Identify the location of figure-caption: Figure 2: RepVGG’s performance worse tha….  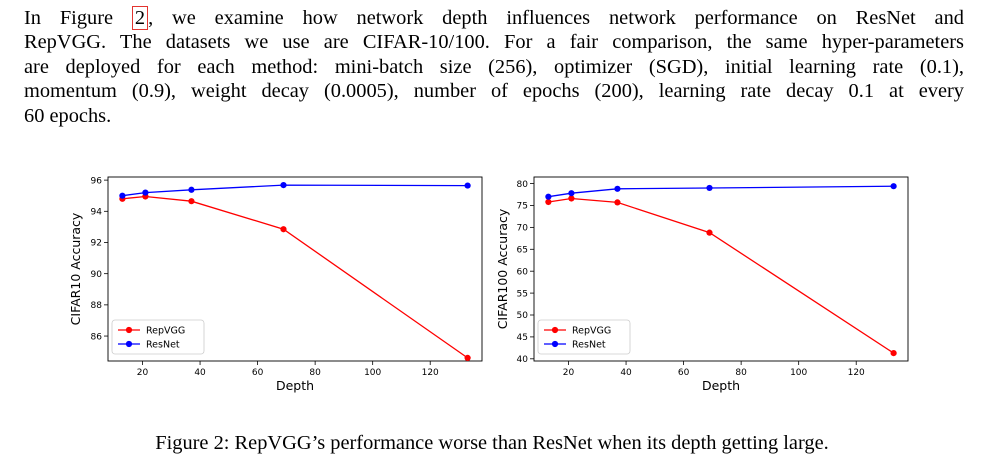
(492, 443).